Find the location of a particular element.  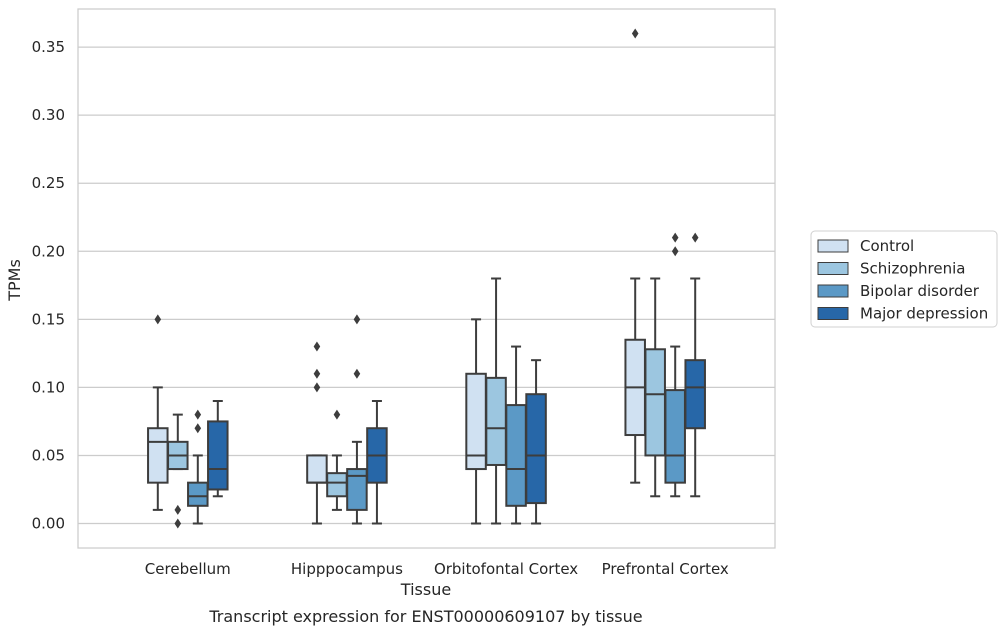

x-axis-title: Tissue is located at coordinates (425, 589).